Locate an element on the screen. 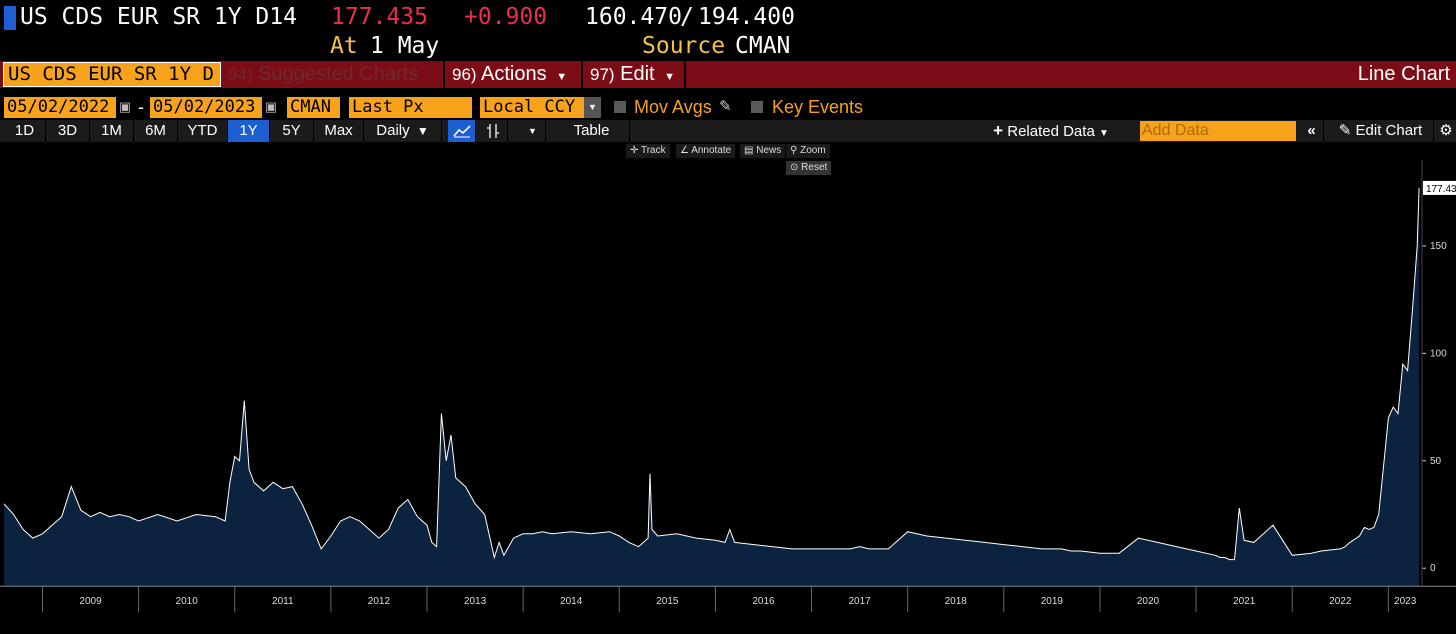 The width and height of the screenshot is (1456, 634). suggested-number: 94) is located at coordinates (240, 74).